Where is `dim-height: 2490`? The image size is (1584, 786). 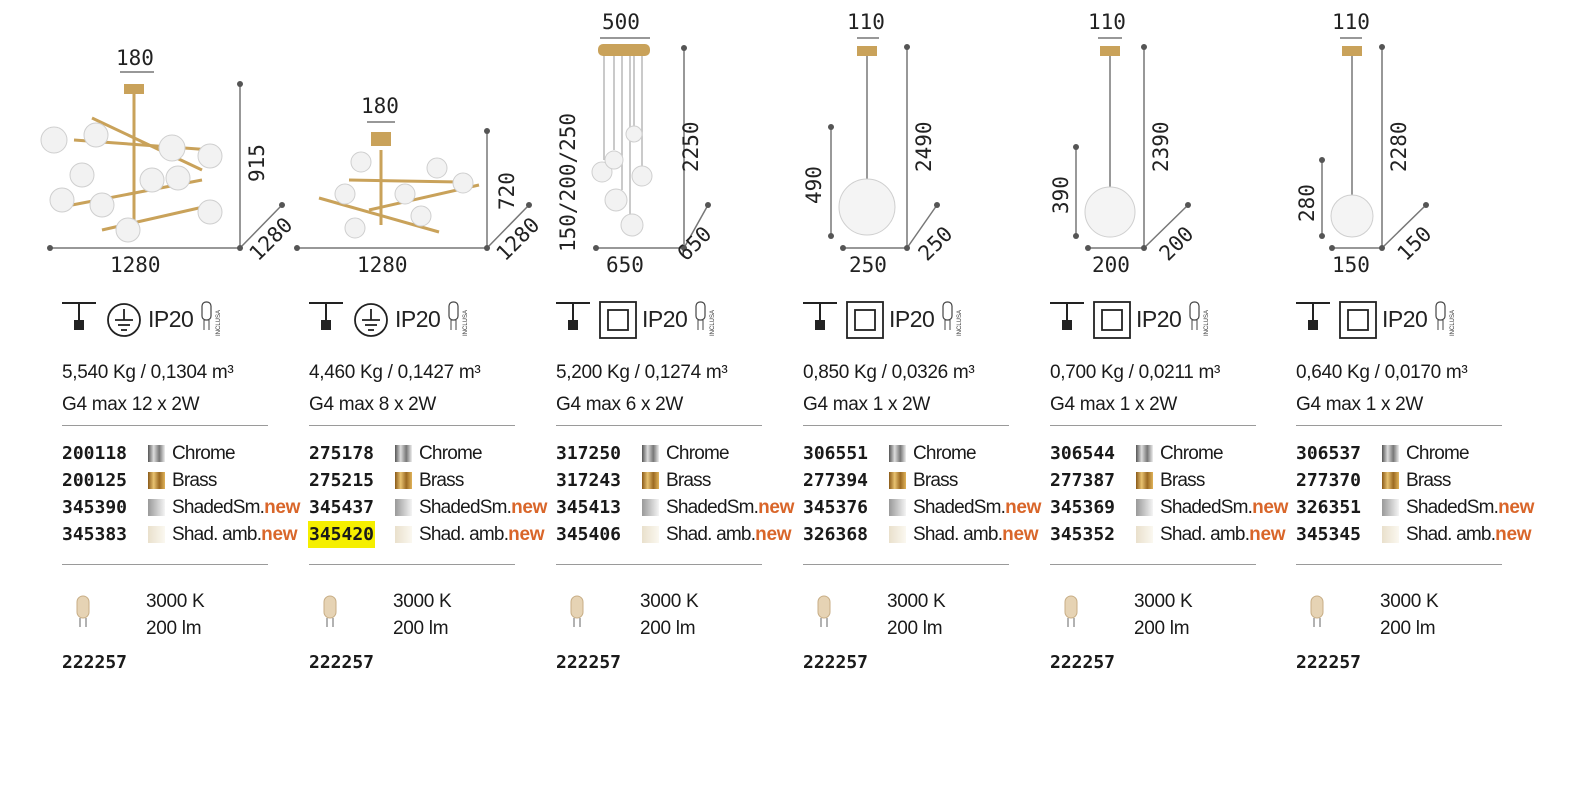
dim-height: 2490 is located at coordinates (924, 146).